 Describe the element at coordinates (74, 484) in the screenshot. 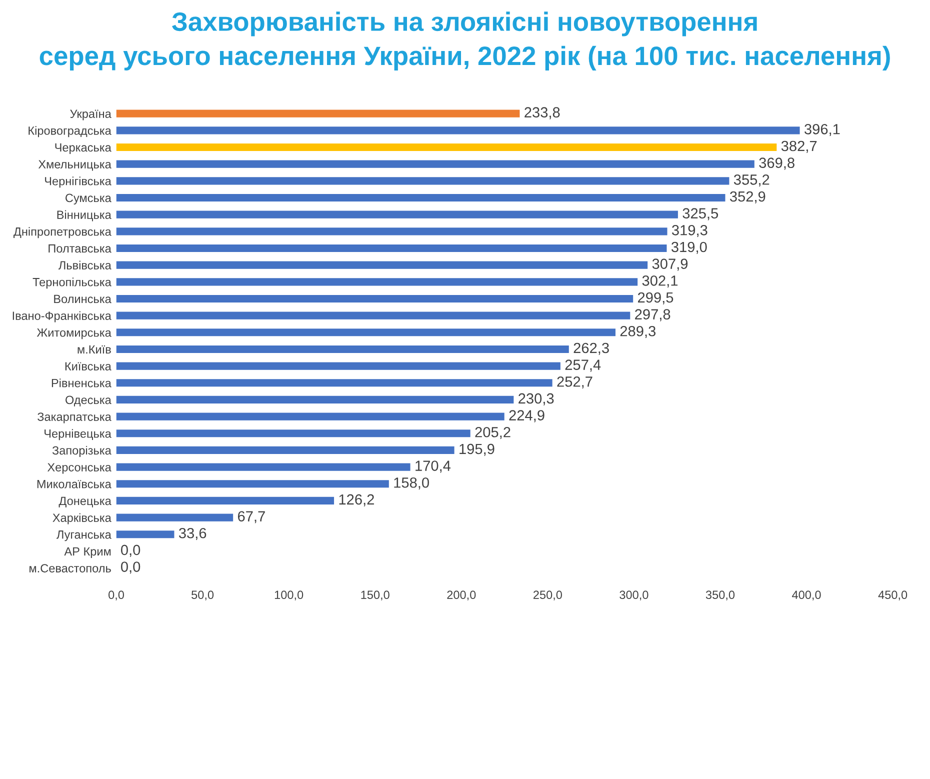

I see `y-tick-label: Миколаївська` at that location.